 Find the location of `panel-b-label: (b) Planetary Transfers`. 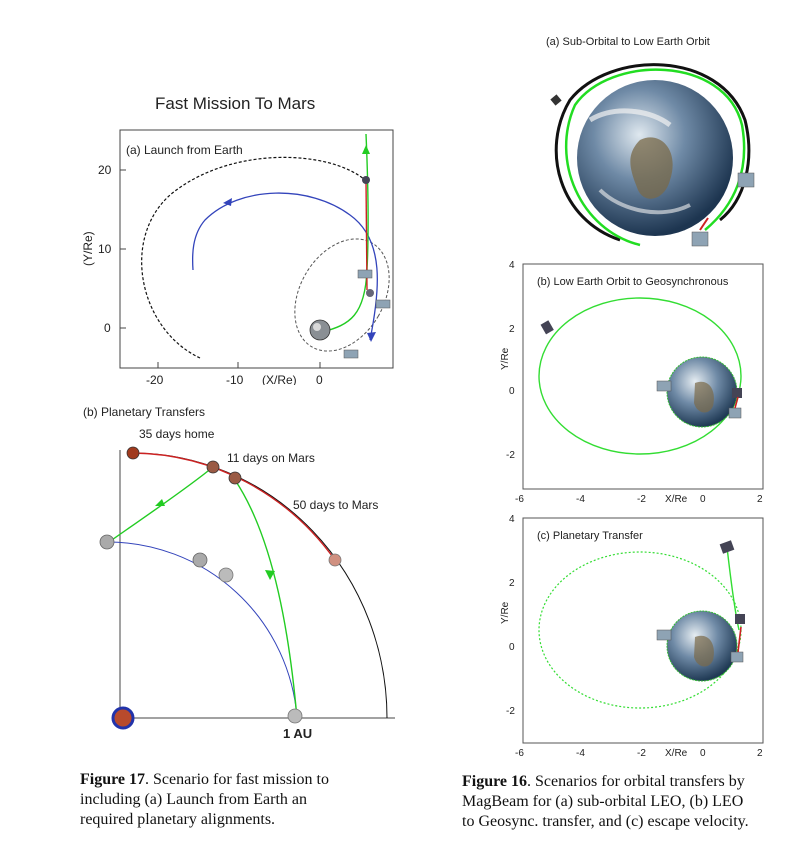

panel-b-label: (b) Planetary Transfers is located at coordinates (144, 412).